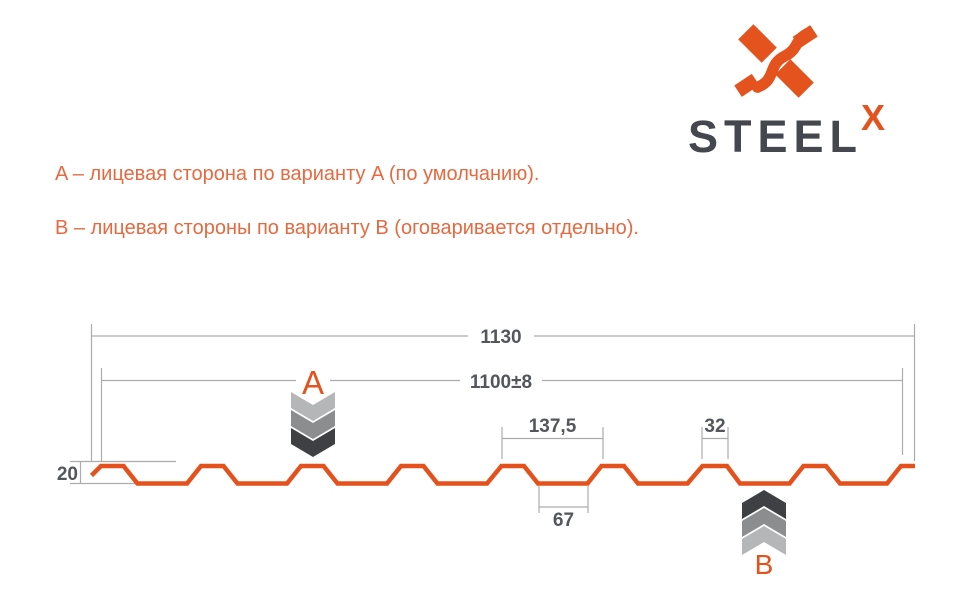 This screenshot has width=970, height=597. What do you see at coordinates (502, 474) in the screenshot?
I see `sheet-profile` at bounding box center [502, 474].